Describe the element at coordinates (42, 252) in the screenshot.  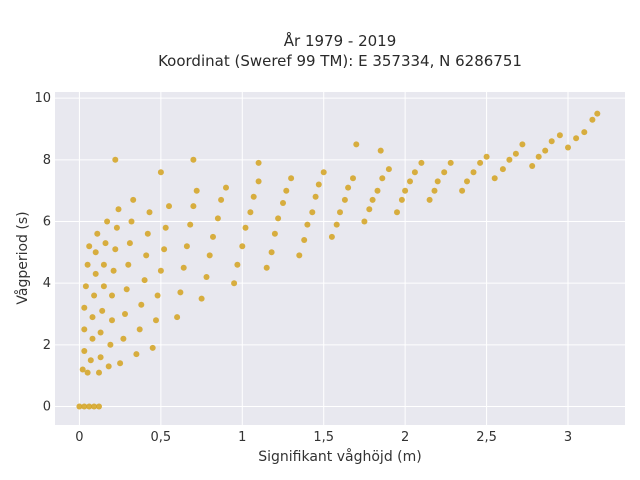
I see `y-tick-labels: 0 2 4 6 8 10` at that location.